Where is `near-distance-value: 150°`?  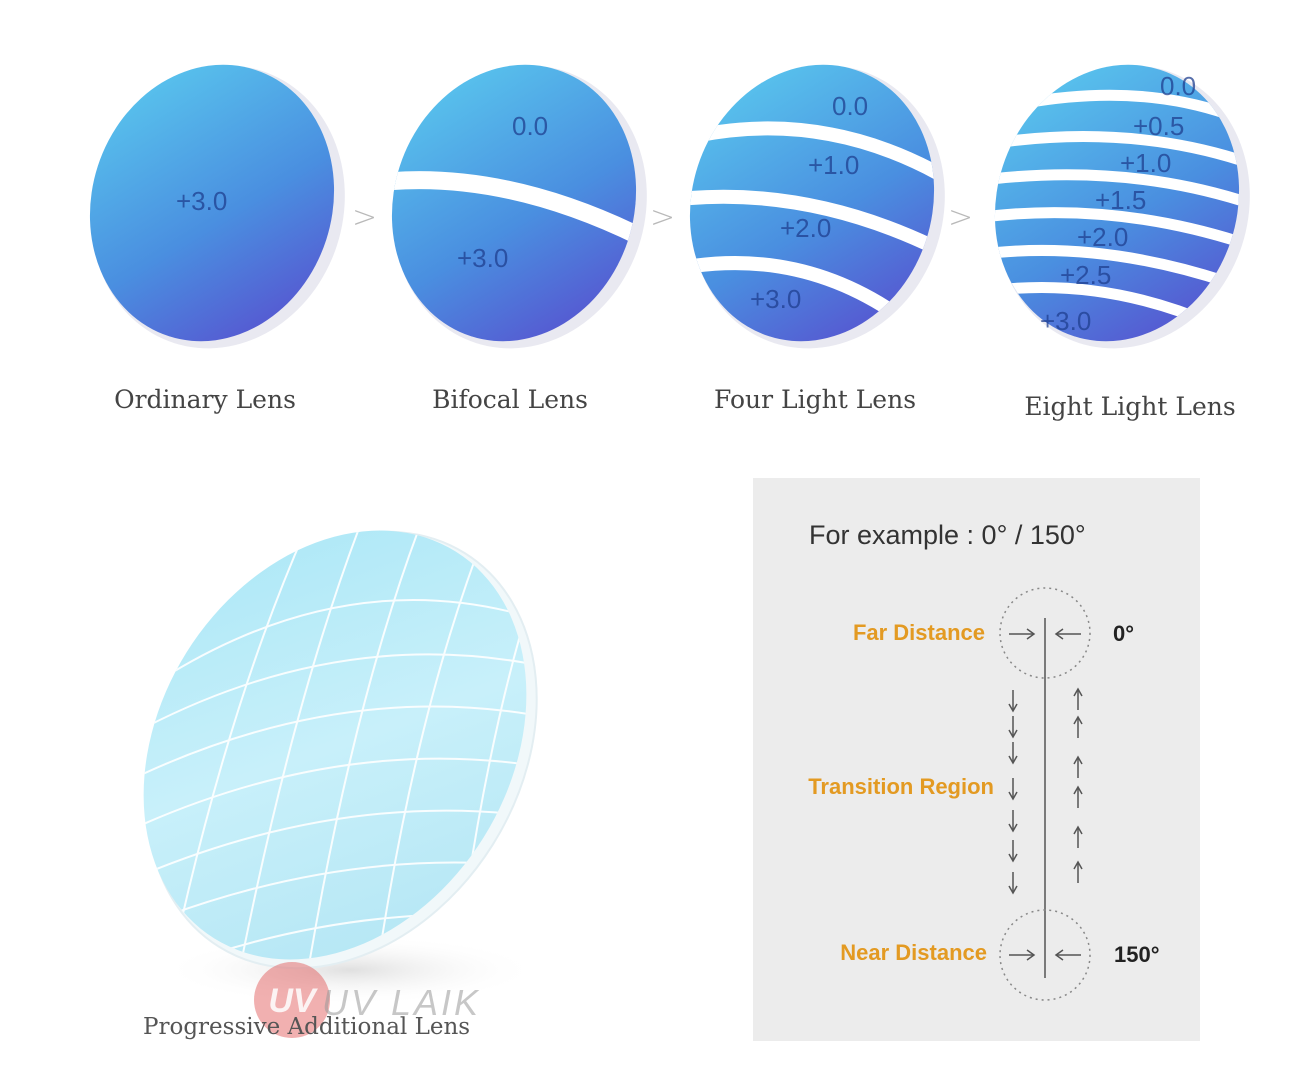 near-distance-value: 150° is located at coordinates (1137, 954).